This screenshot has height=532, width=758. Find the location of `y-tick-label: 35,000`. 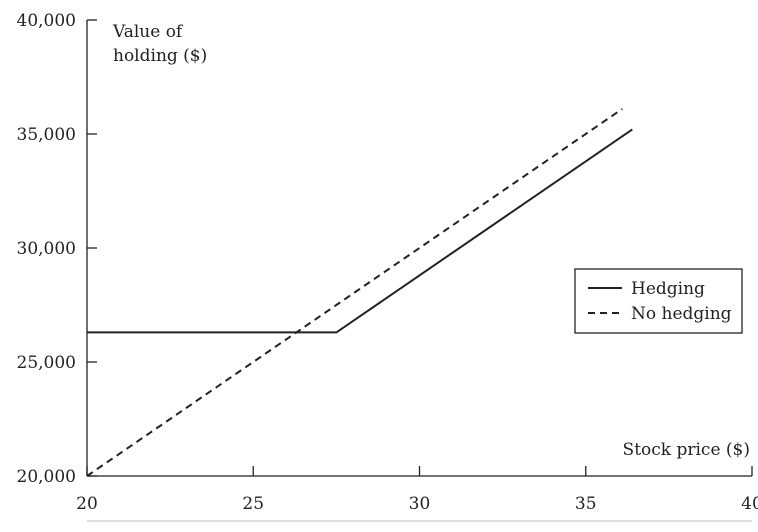

y-tick-label: 35,000 is located at coordinates (46, 135).